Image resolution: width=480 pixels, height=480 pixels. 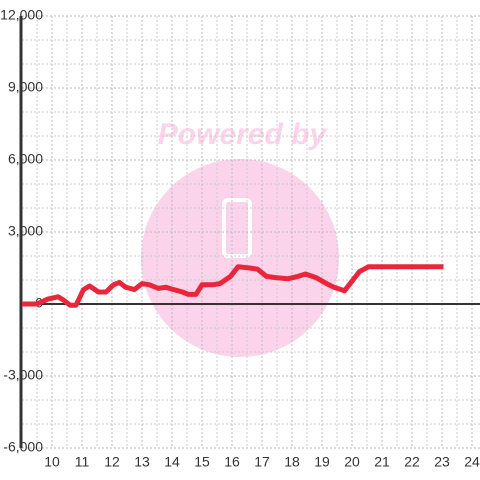 I want to click on x-tick-label: 11, so click(x=82, y=462).